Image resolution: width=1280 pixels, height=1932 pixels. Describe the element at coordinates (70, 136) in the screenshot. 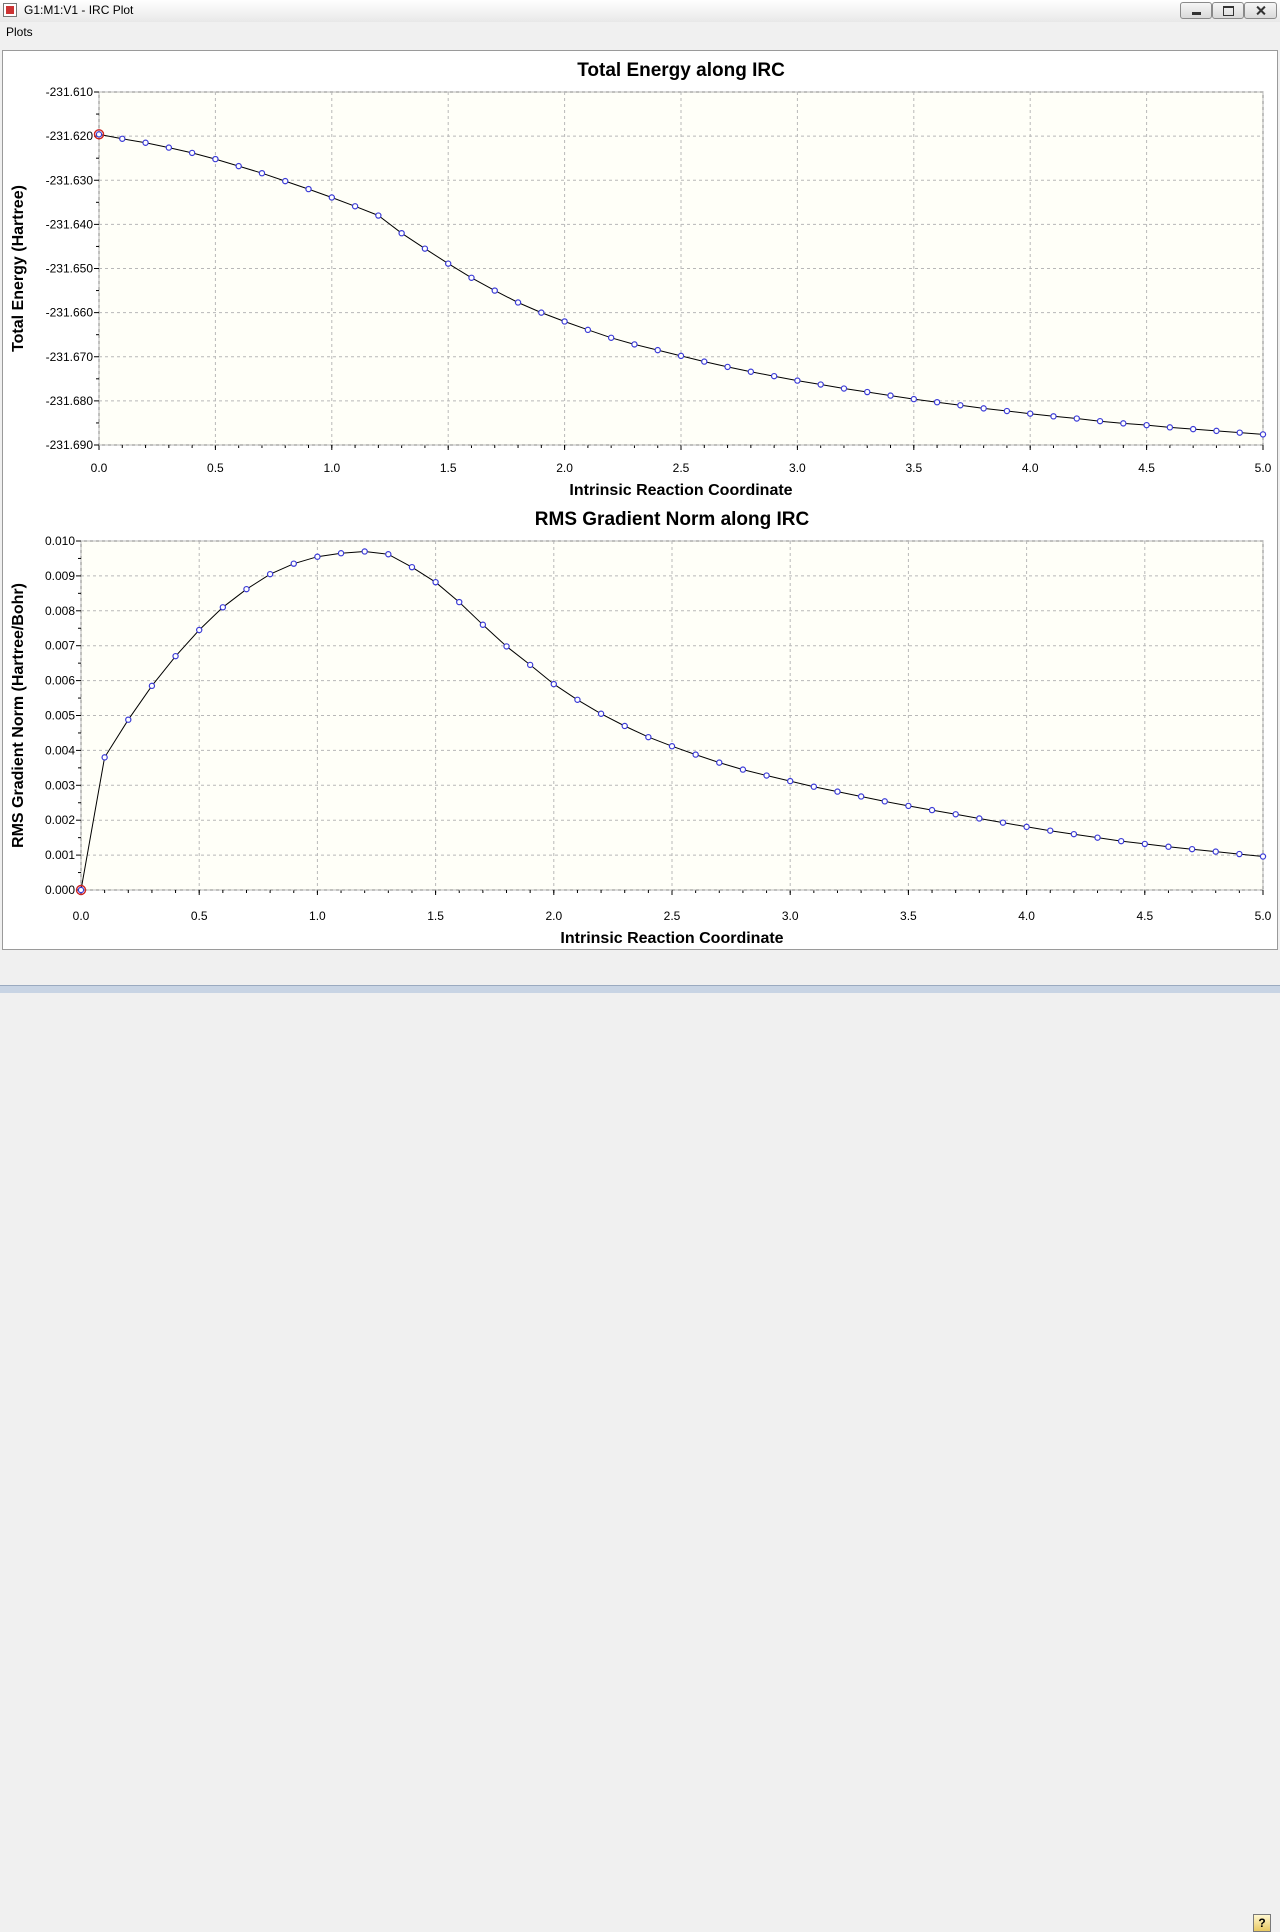

I see `y-tick-label: -231.620` at that location.